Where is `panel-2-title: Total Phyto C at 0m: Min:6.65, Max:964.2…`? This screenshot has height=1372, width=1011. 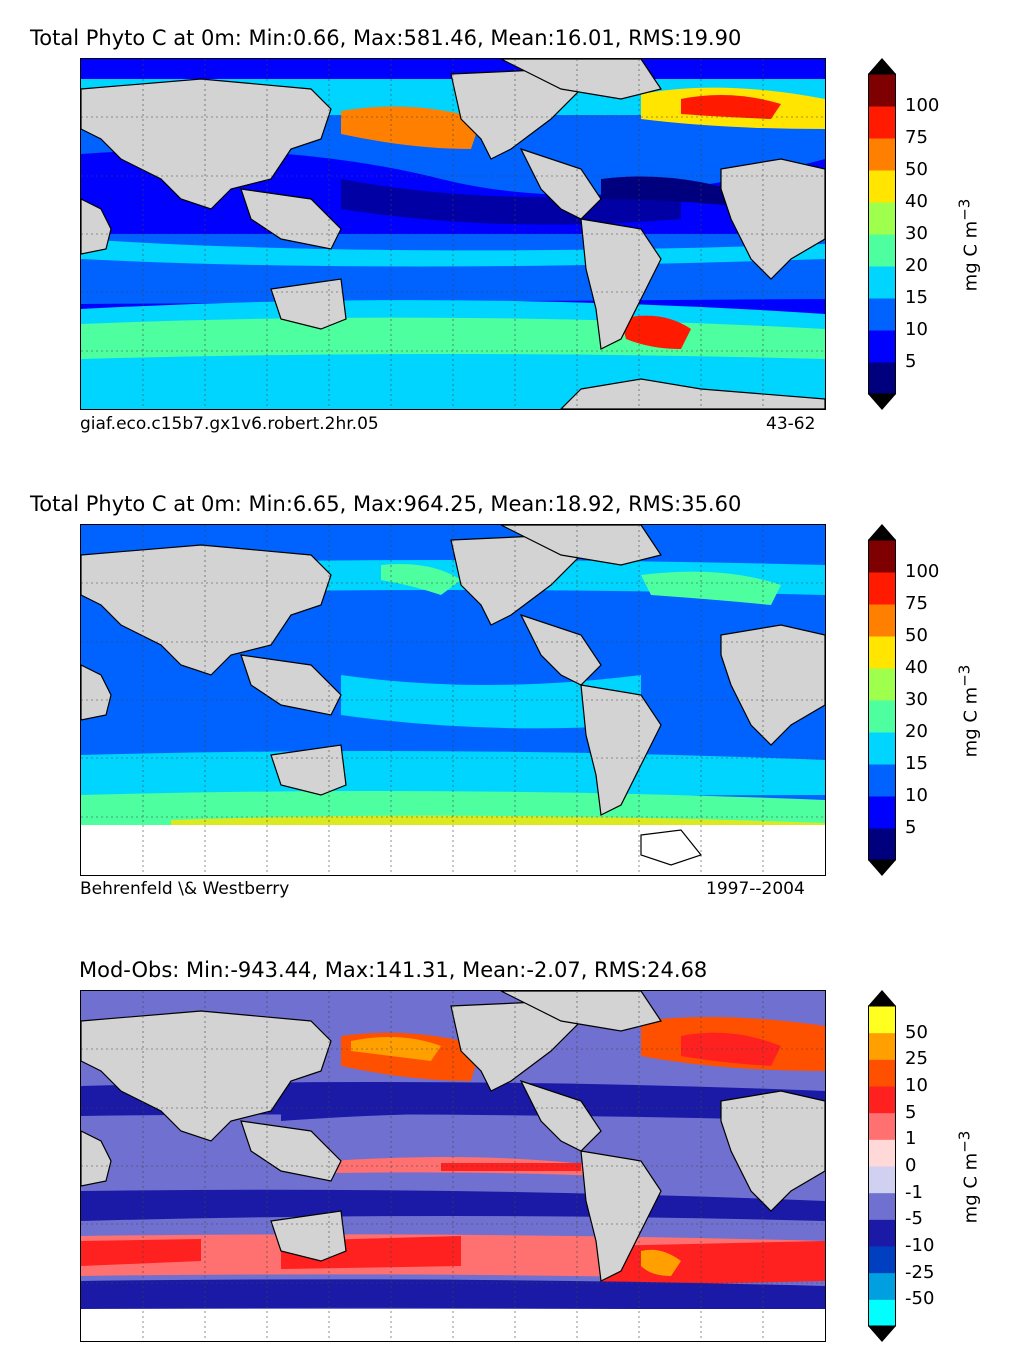 panel-2-title: Total Phyto C at 0m: Min:6.65, Max:964.2… is located at coordinates (386, 504).